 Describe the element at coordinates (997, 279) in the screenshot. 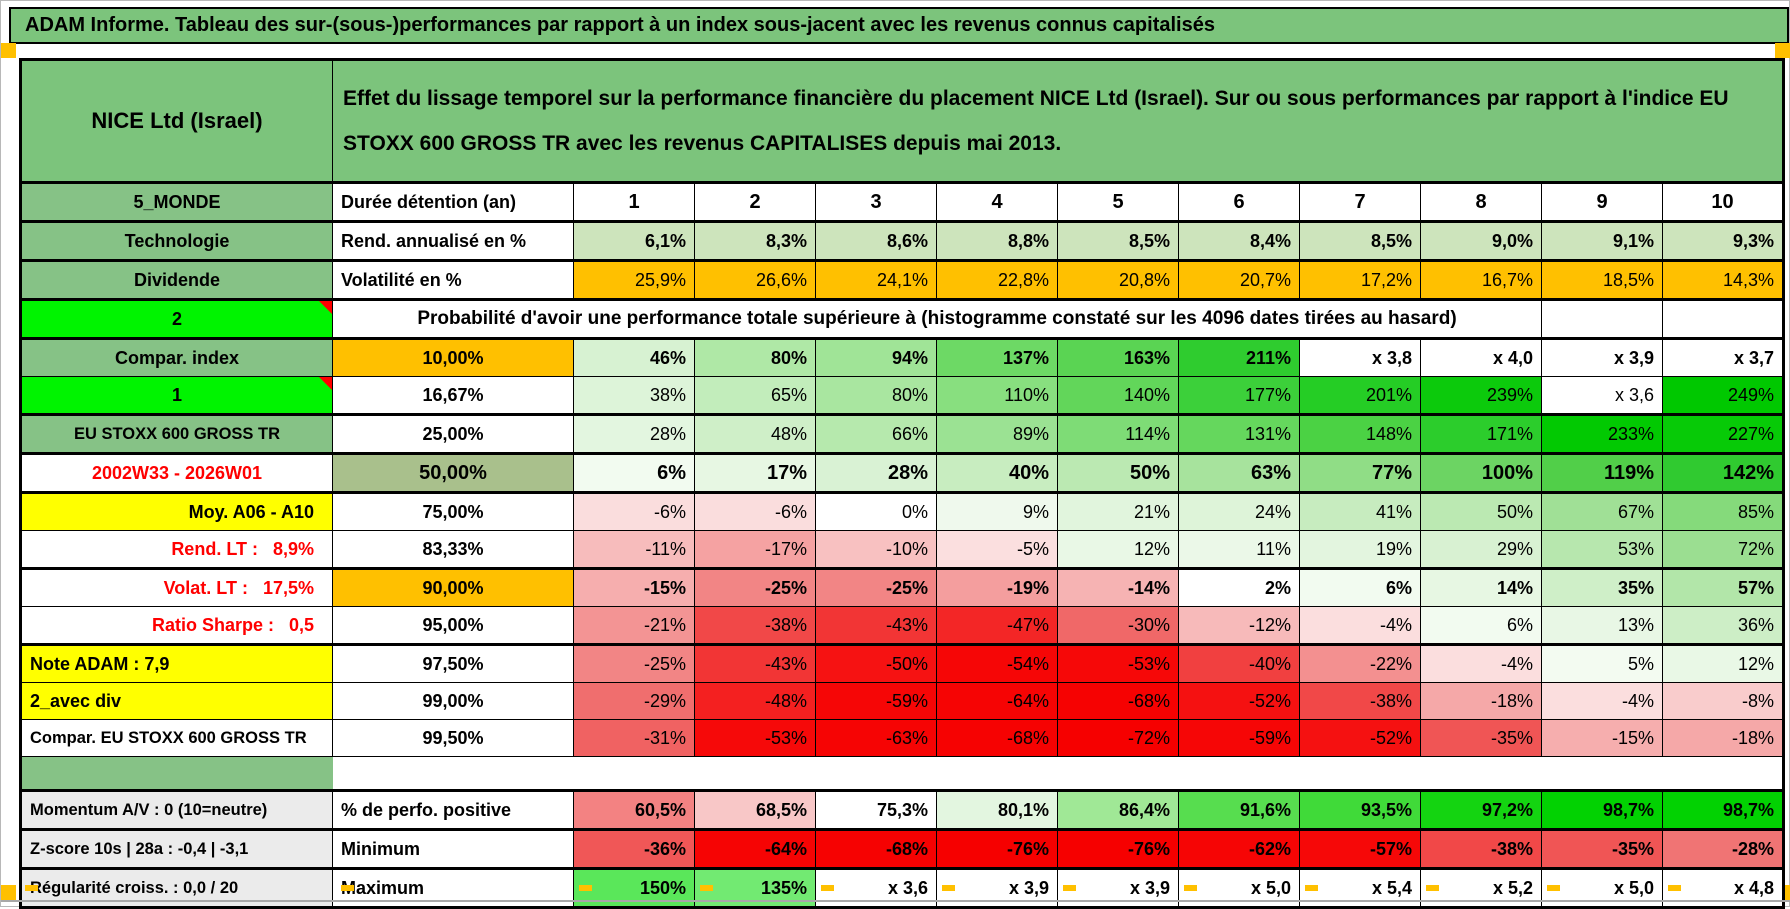

I see `data-cell: 22,8%` at that location.